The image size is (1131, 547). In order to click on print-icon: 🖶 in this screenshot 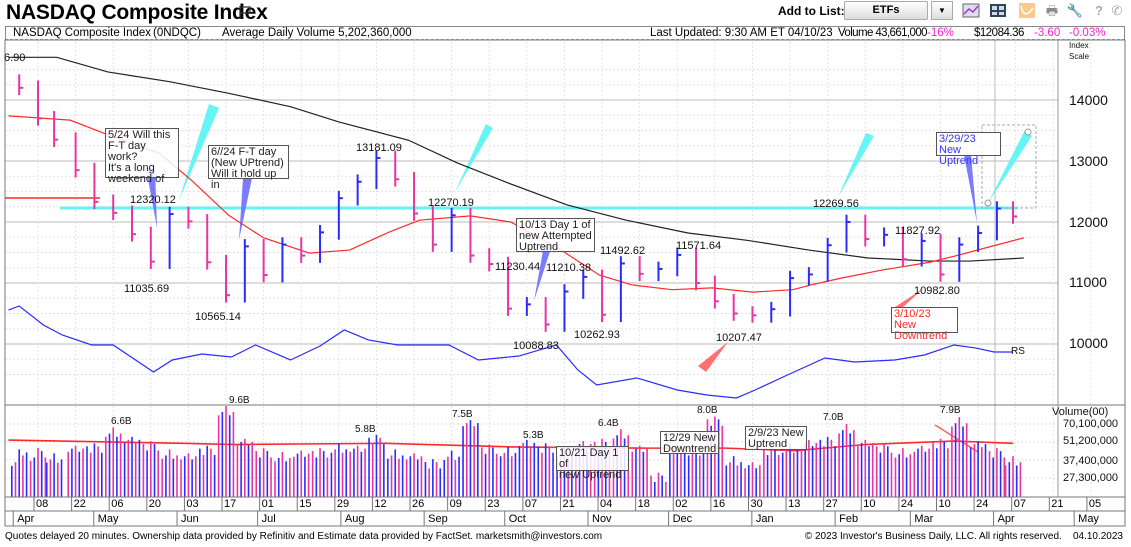, I will do `click(1052, 10)`.